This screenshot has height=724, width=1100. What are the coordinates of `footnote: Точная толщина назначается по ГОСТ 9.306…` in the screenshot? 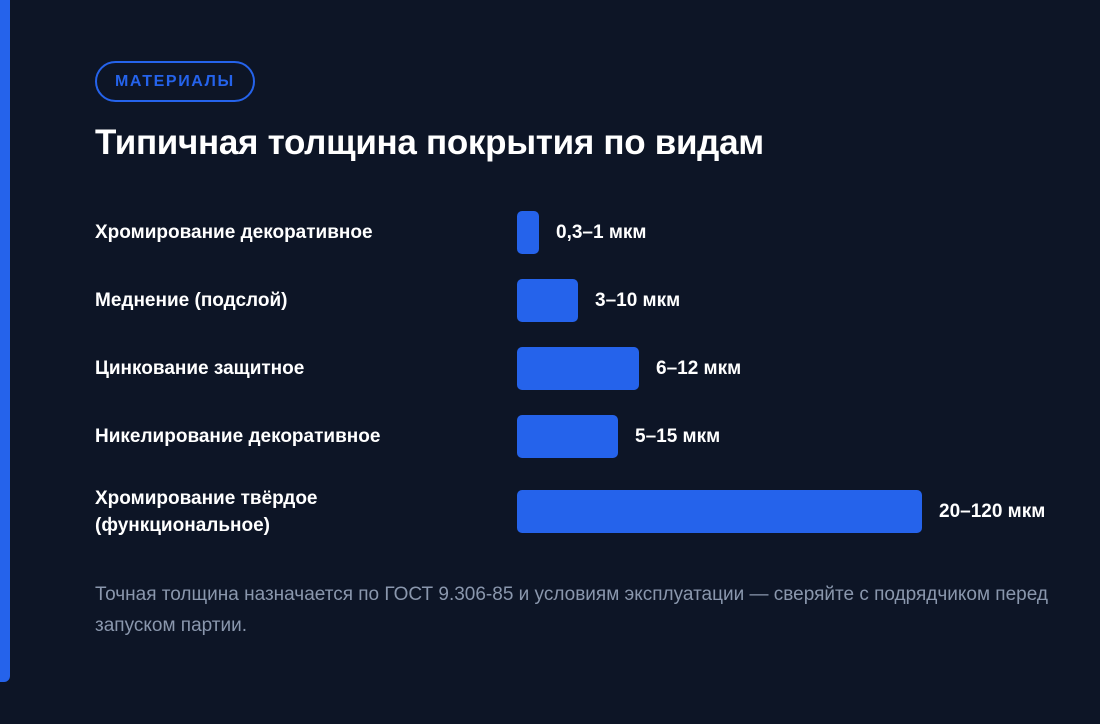 It's located at (571, 610).